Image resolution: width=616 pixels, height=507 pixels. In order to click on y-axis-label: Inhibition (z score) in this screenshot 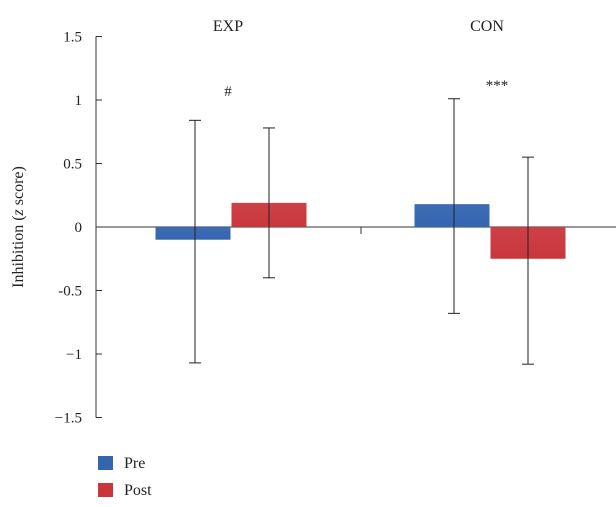, I will do `click(18, 227)`.